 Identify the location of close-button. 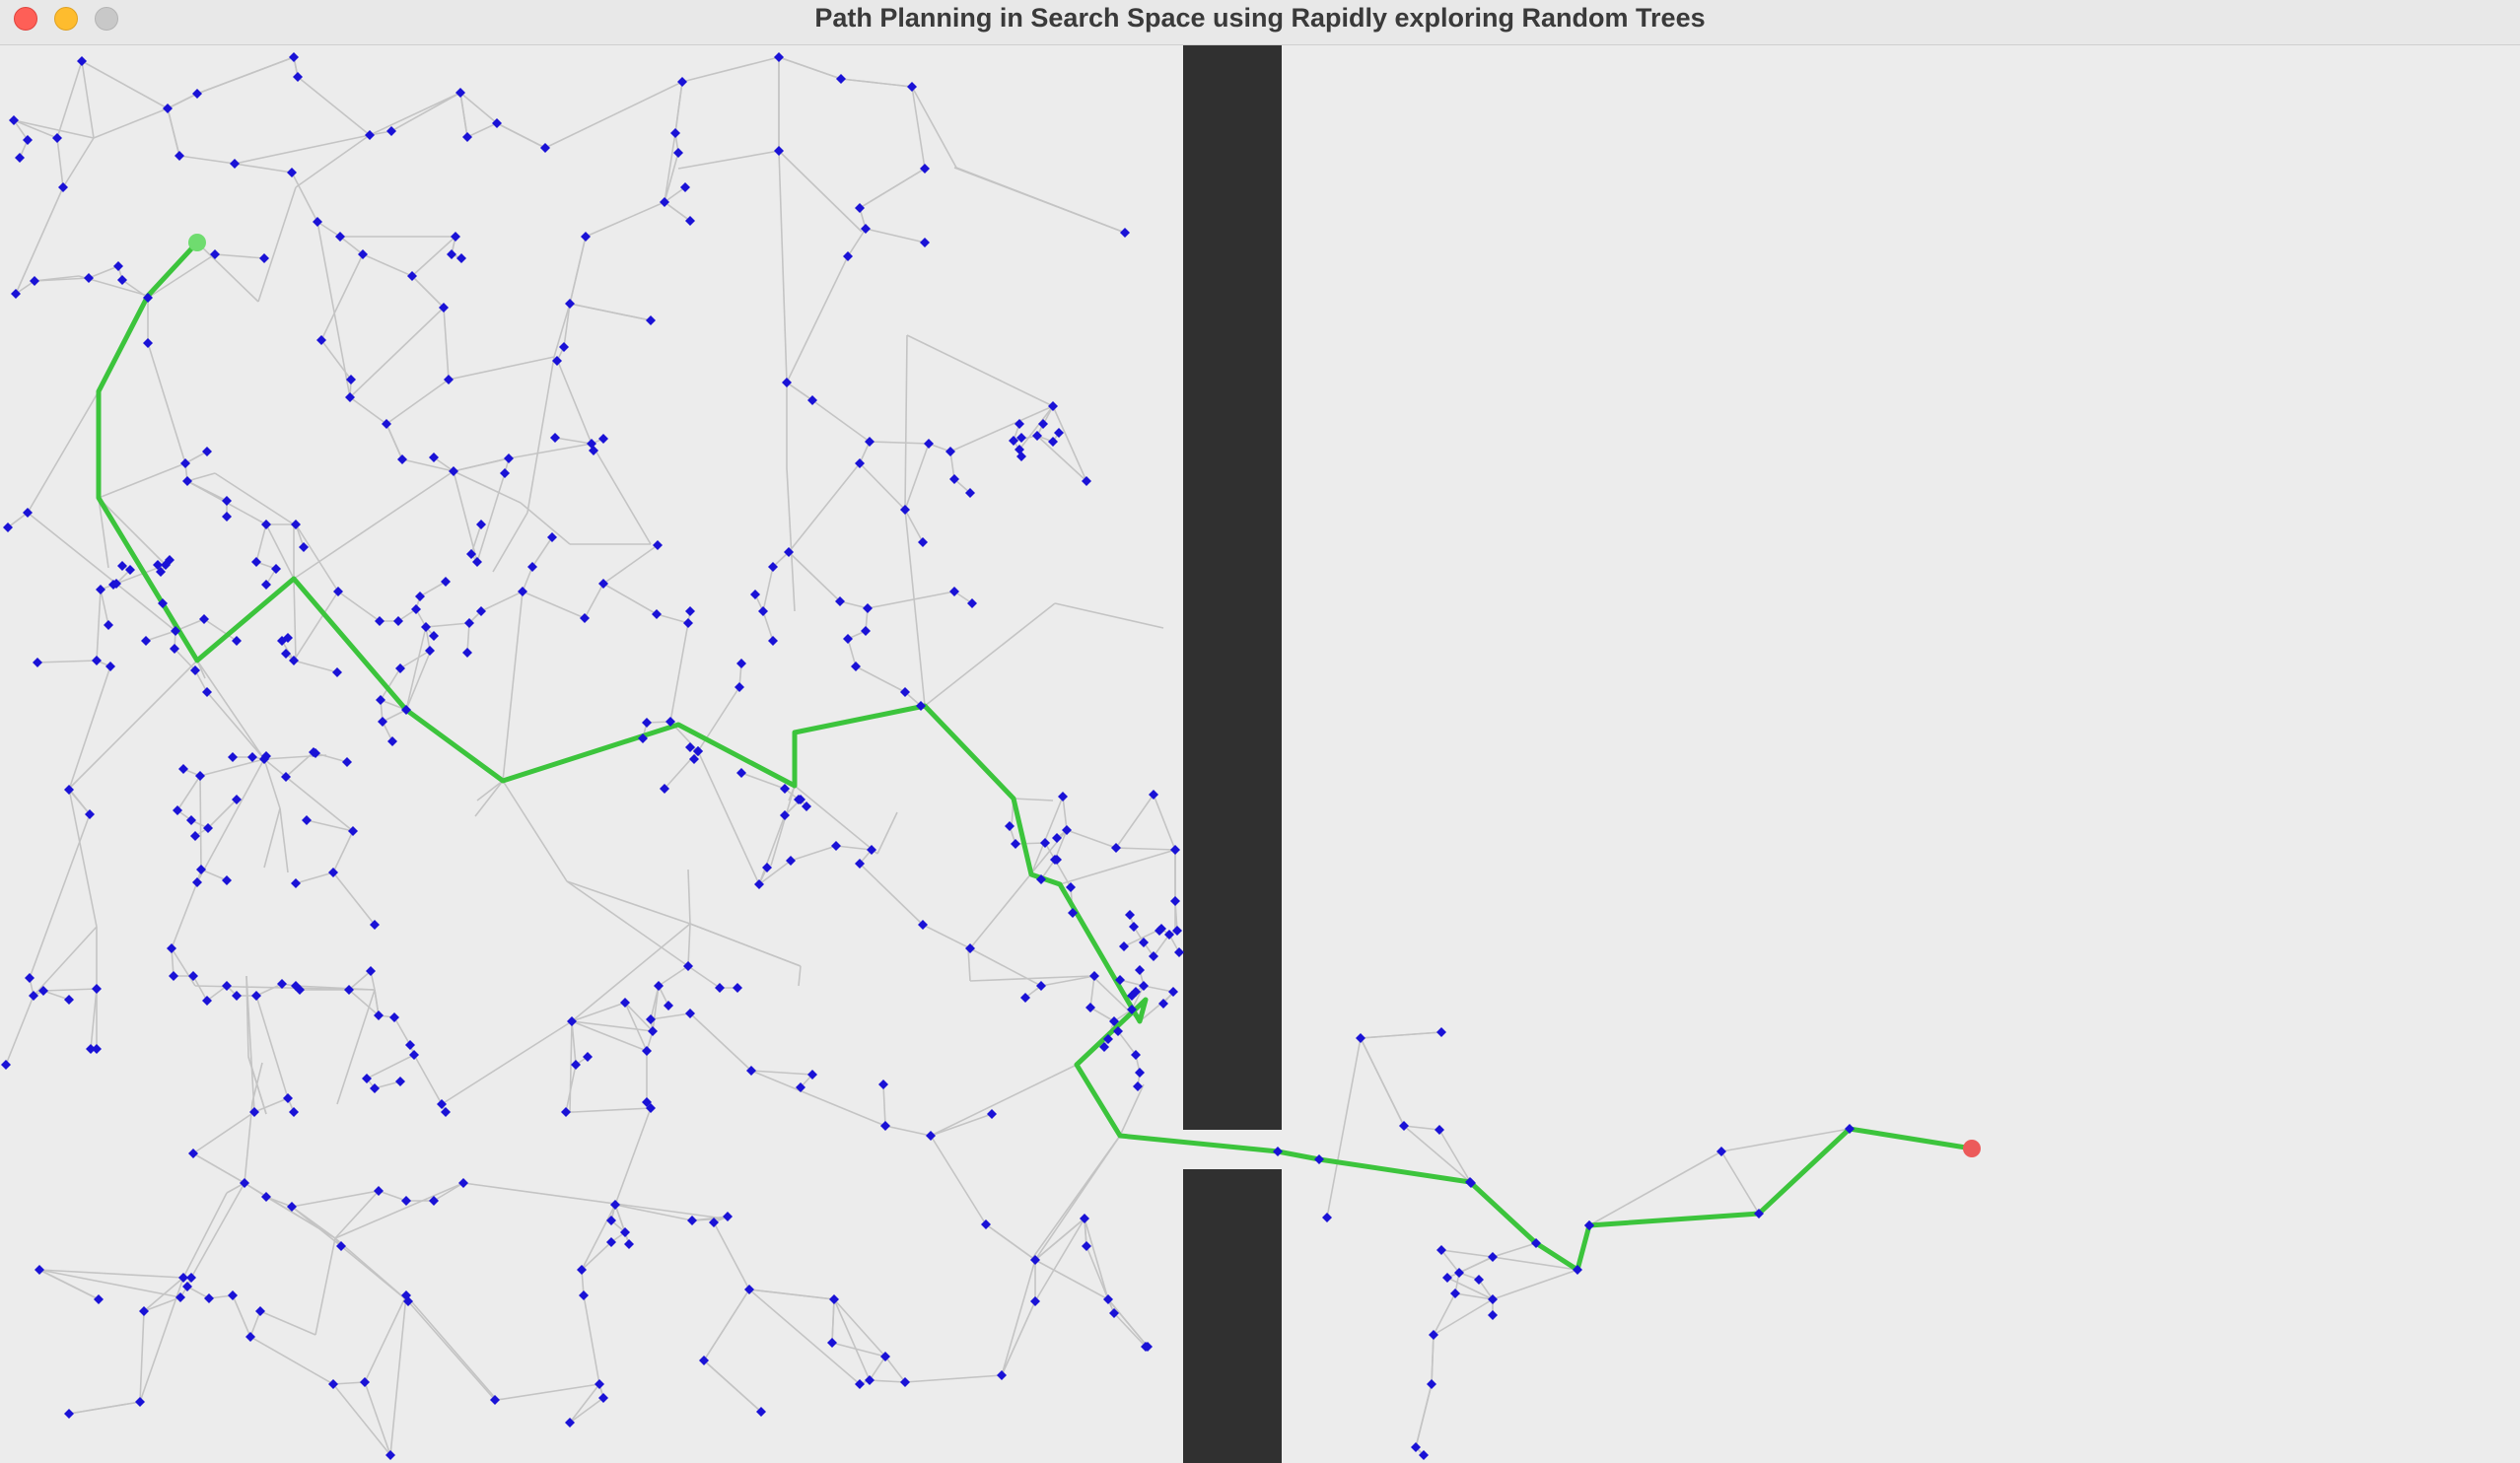
(25, 19).